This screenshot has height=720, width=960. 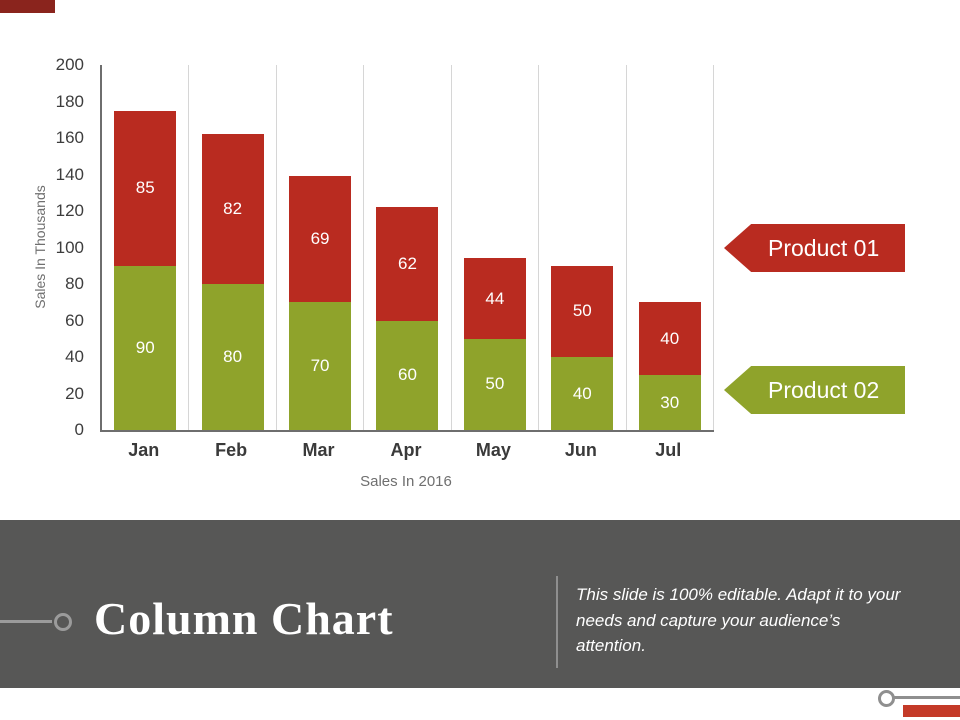 I want to click on bar-value-label: 30, so click(x=670, y=402).